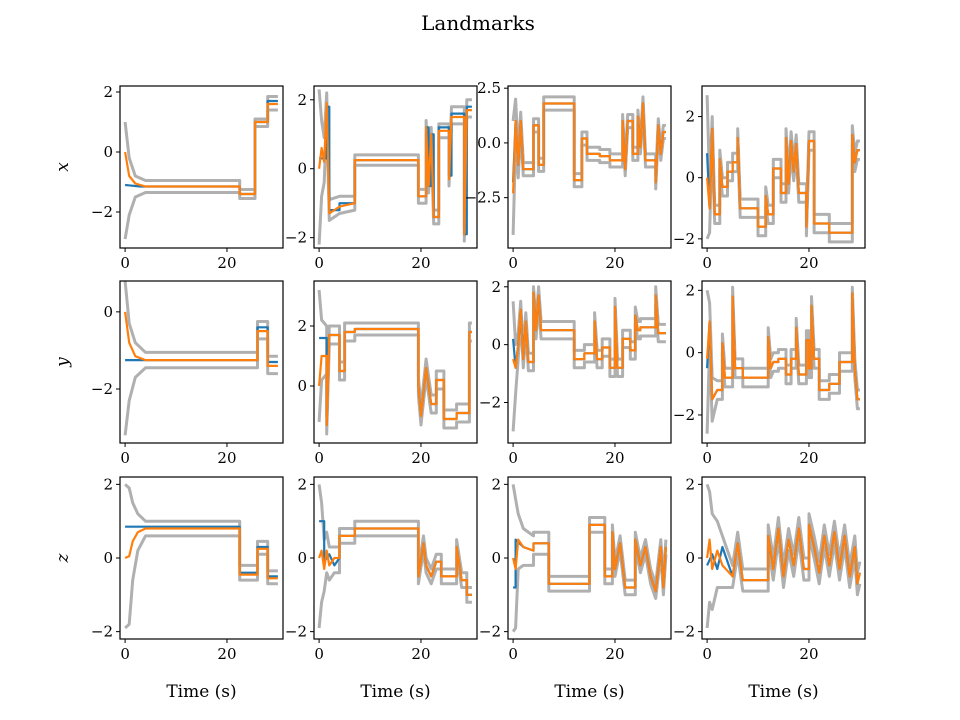 This screenshot has height=720, width=960. I want to click on subplot-z-4: 0 20 −2 0 2 Time (s), so click(769, 588).